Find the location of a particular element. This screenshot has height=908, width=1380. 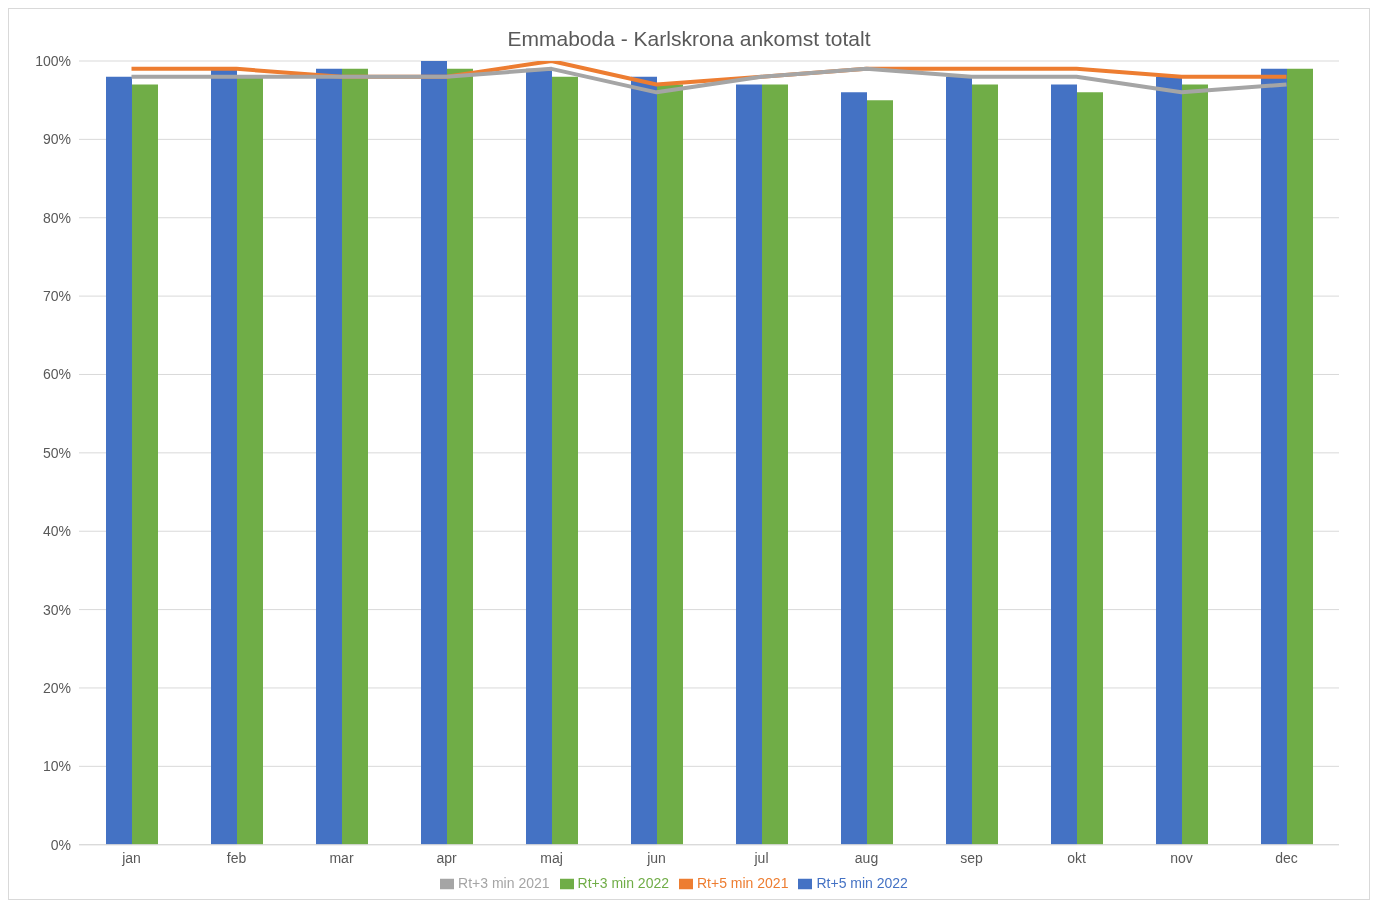

y-tick-label: 90% is located at coordinates (56, 139).